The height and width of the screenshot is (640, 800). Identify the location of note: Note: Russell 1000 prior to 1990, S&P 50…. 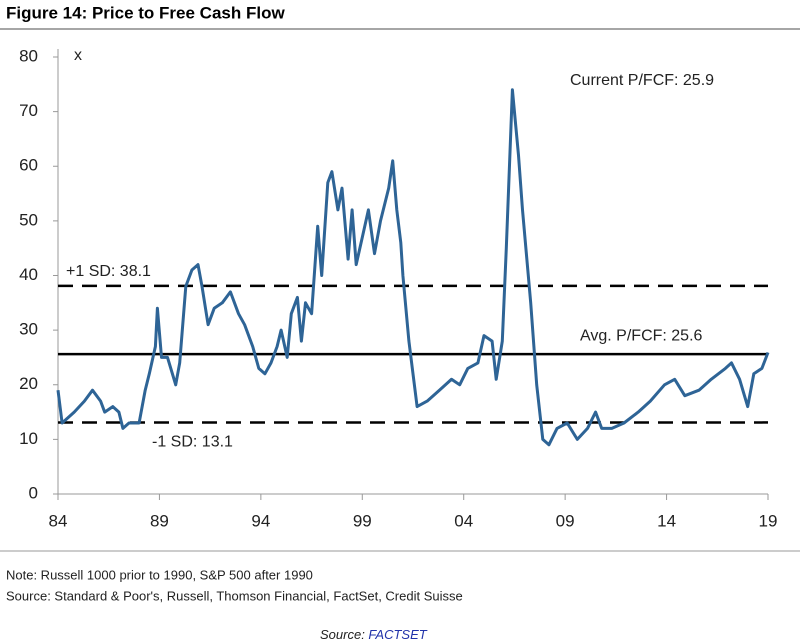
(159, 574).